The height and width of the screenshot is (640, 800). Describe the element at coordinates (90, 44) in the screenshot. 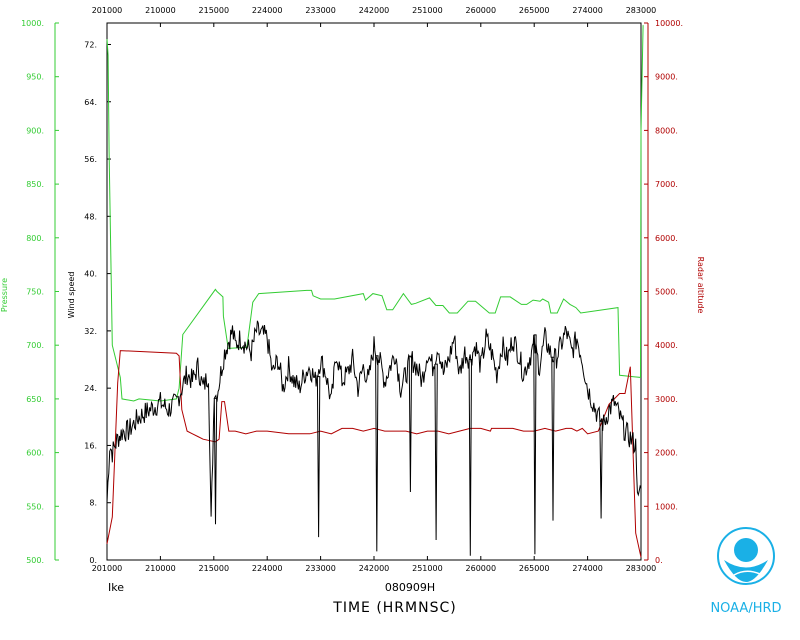

I see `y-tick-label: 72.` at that location.